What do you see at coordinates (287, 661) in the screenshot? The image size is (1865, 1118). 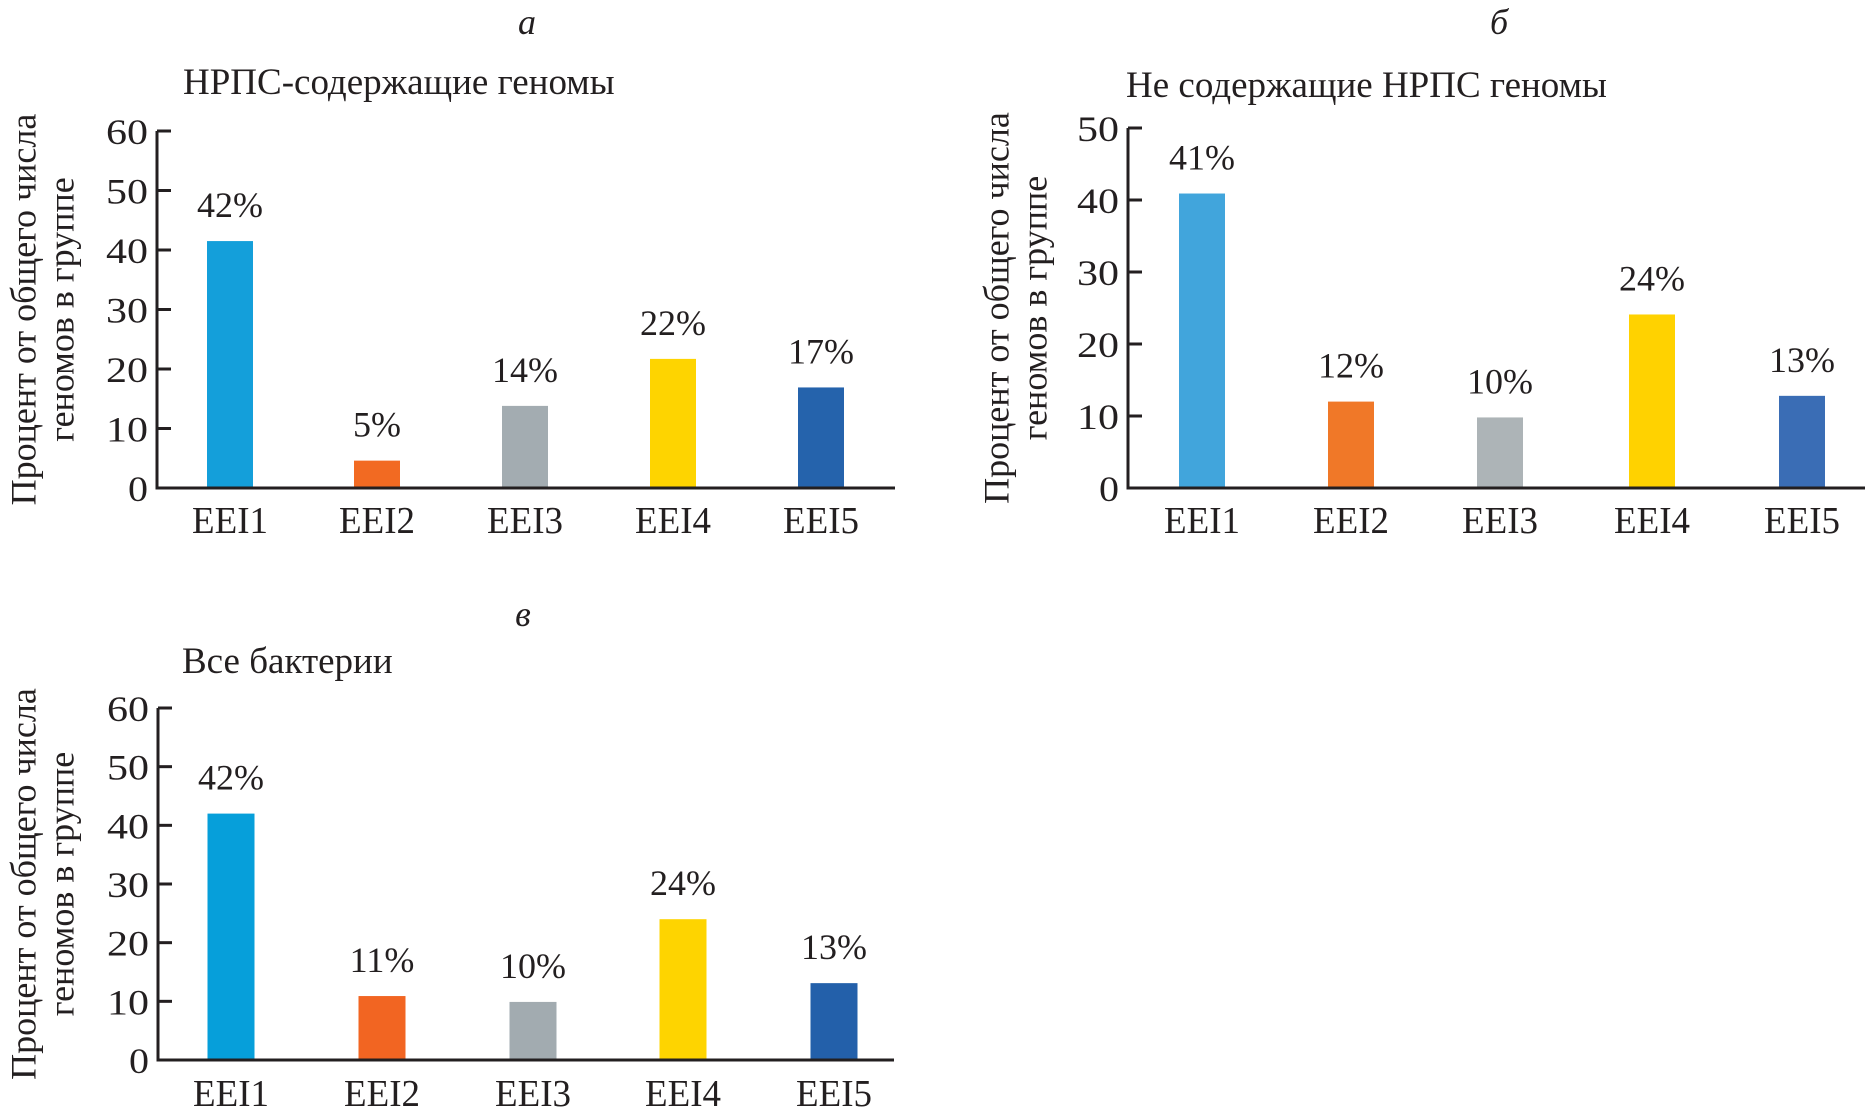 I see `chart-title: Все бактерии` at bounding box center [287, 661].